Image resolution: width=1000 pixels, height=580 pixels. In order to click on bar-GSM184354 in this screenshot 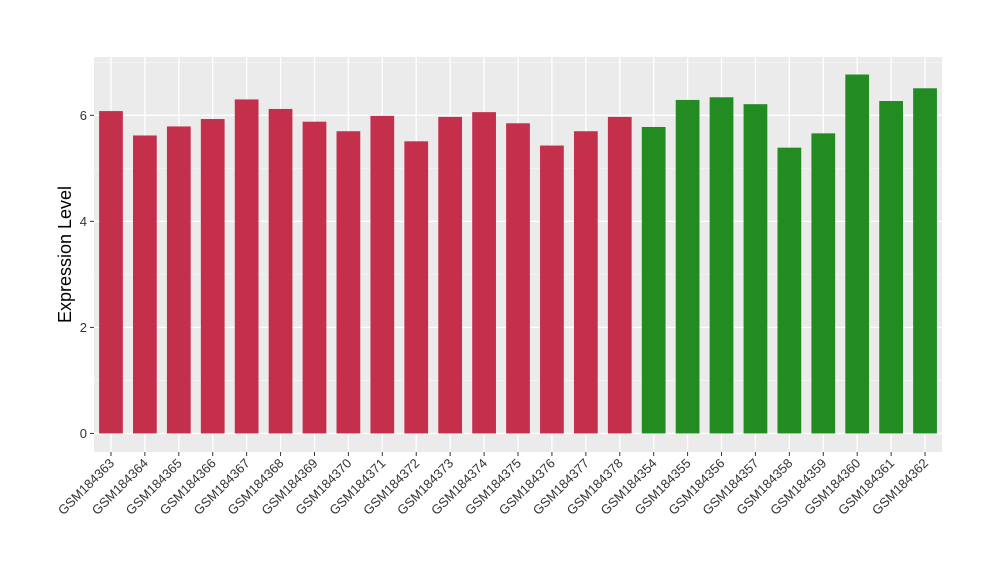, I will do `click(653, 280)`.